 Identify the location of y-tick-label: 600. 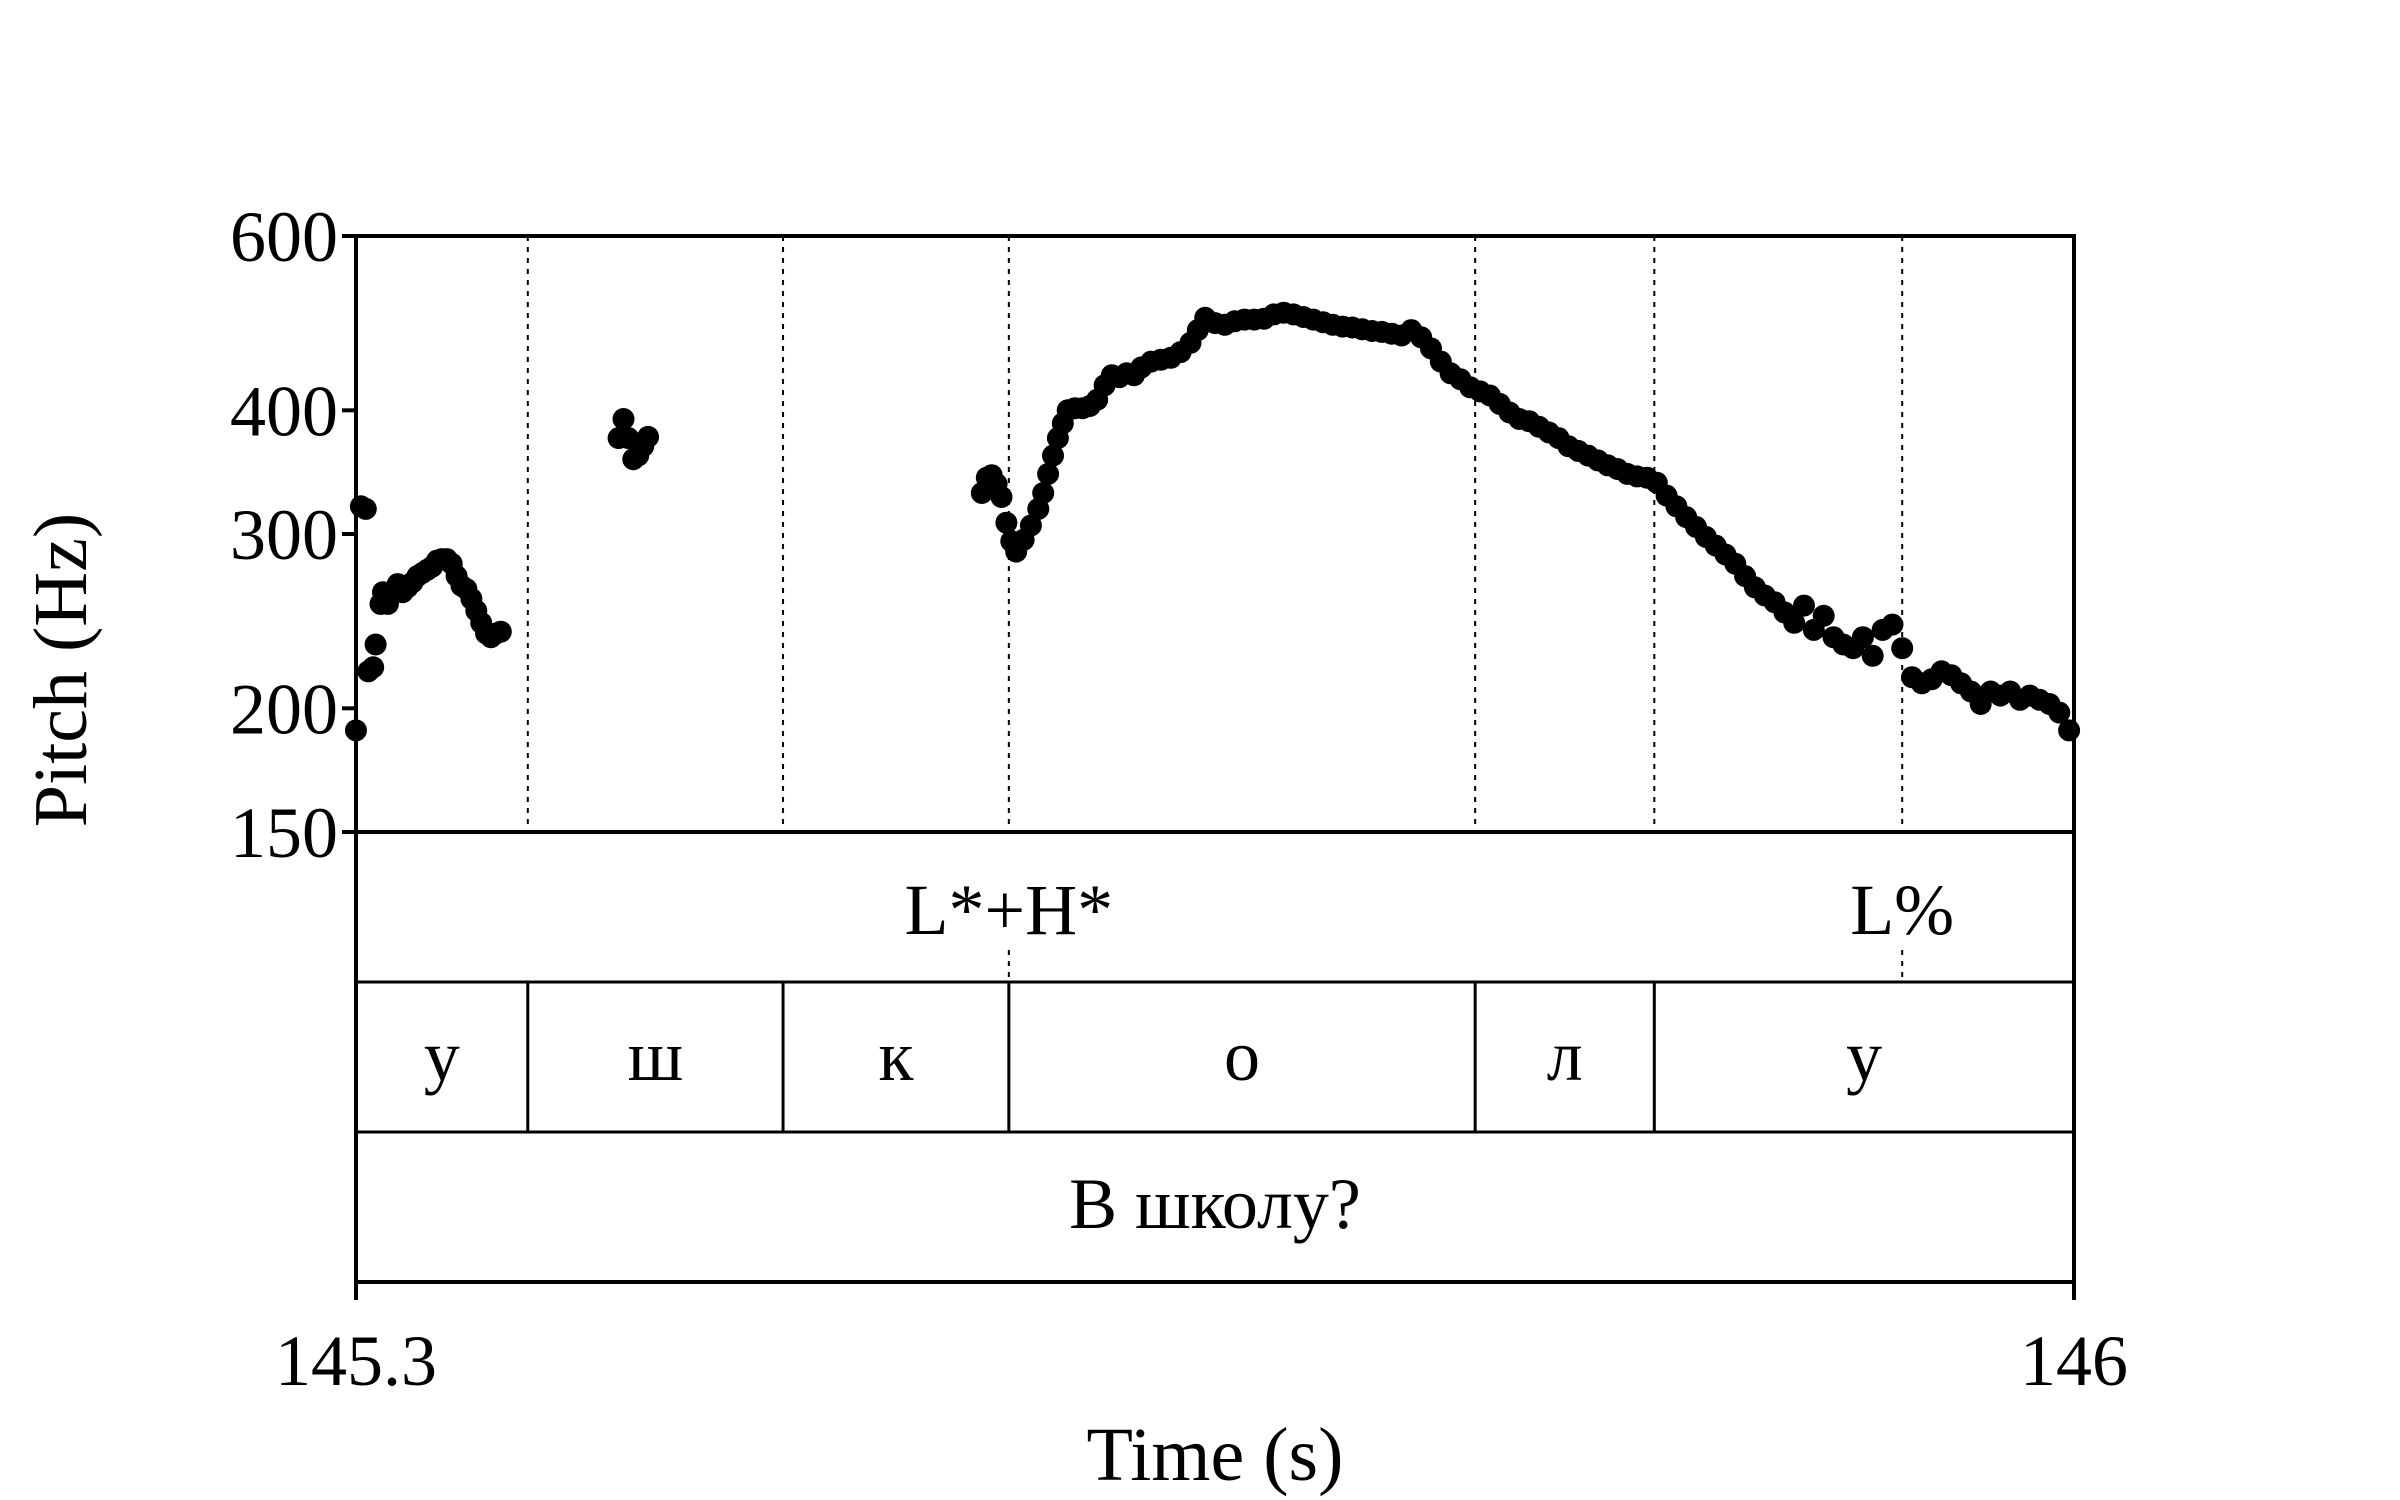
(284, 237).